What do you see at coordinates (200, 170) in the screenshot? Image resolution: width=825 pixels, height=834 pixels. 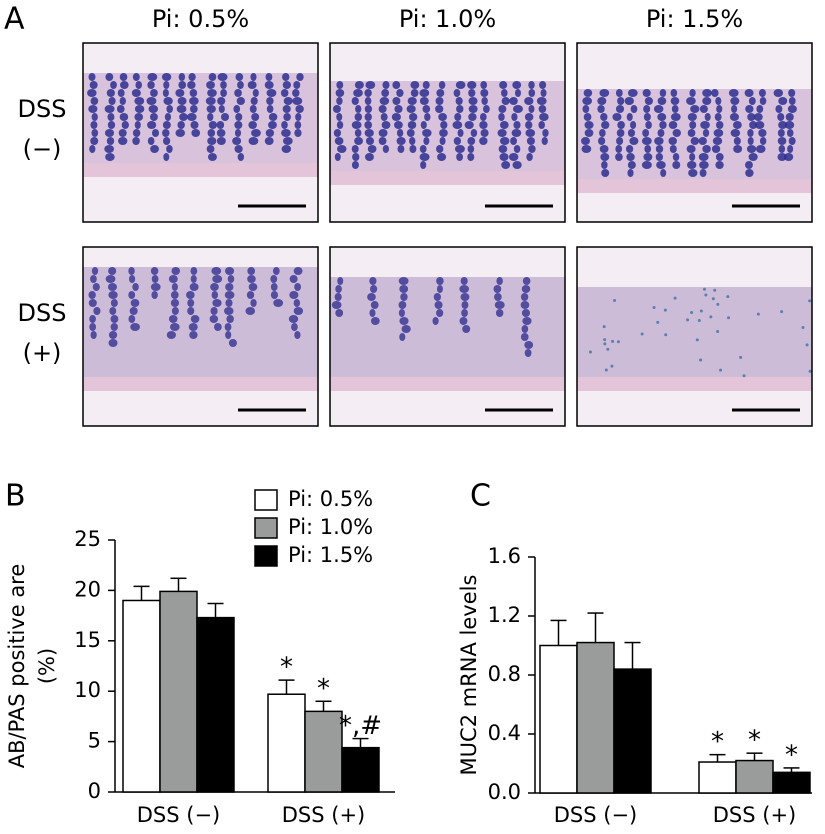 I see `submucosa` at bounding box center [200, 170].